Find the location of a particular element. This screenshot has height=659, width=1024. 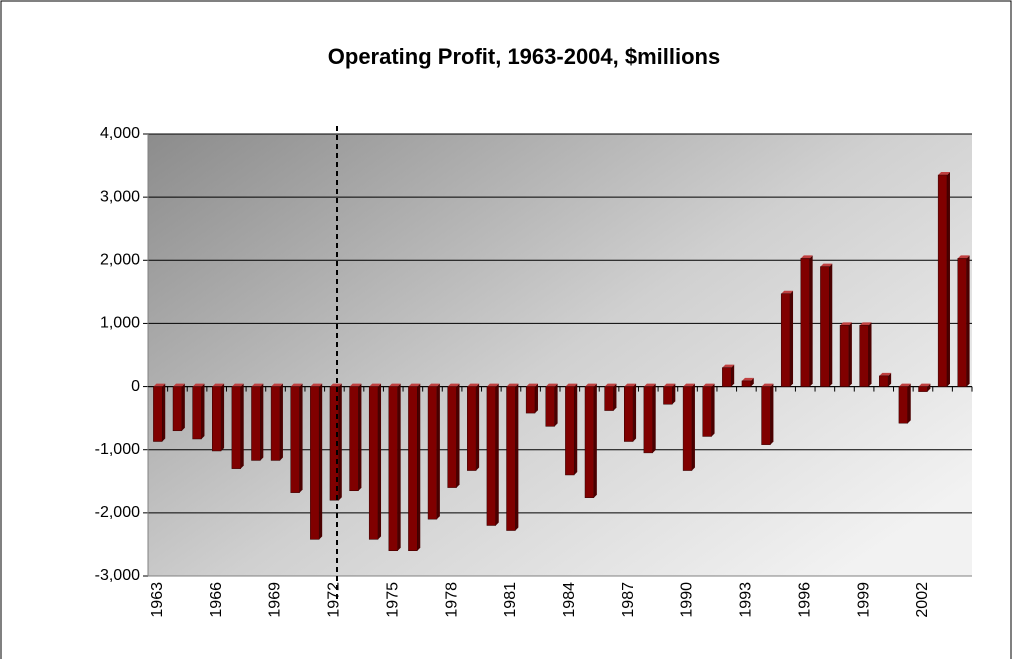

y-tick-label: 0 is located at coordinates (135, 386).